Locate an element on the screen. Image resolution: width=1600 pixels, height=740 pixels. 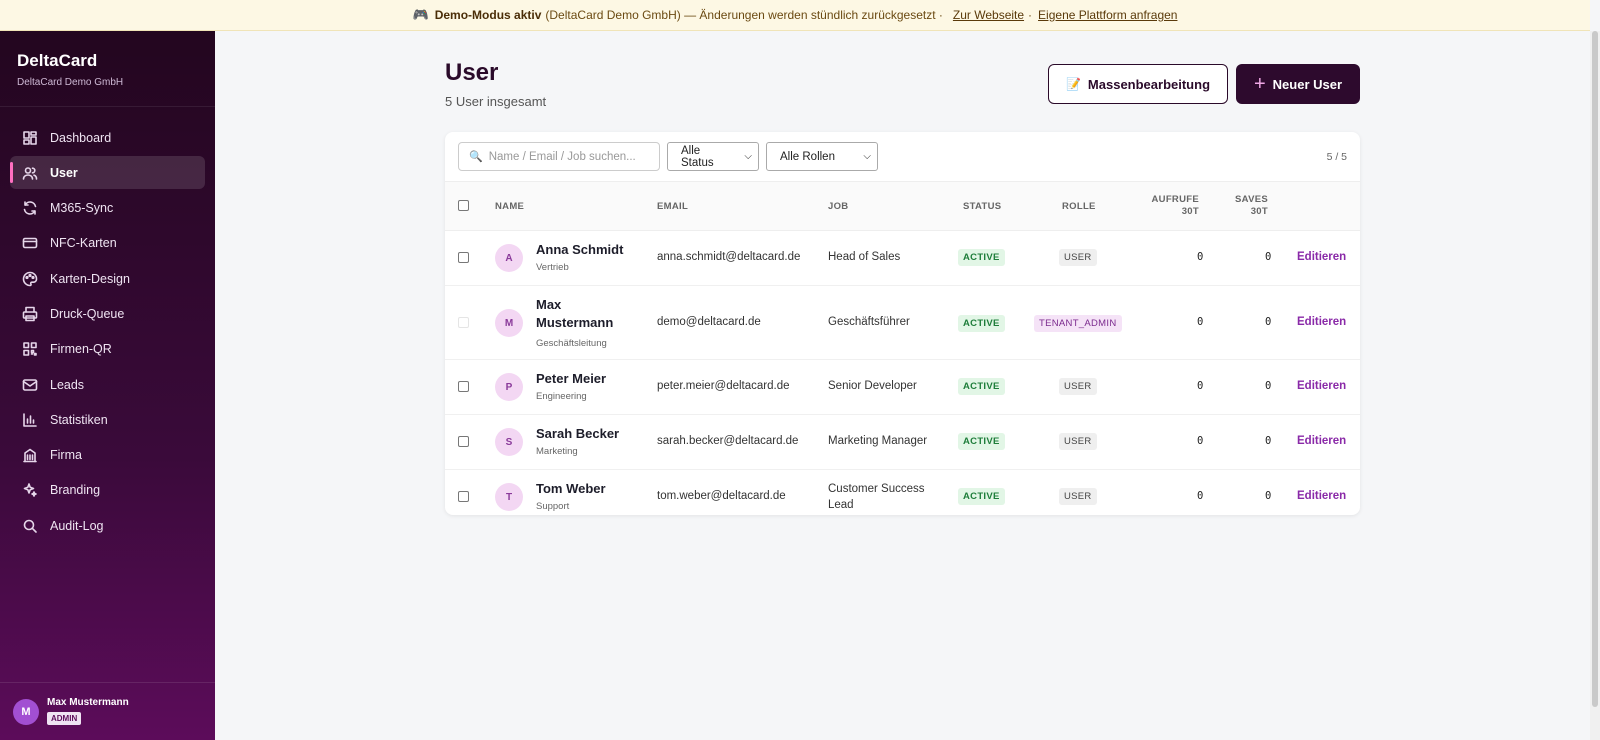
sidebar-item-firma: Firma is located at coordinates (107, 455).